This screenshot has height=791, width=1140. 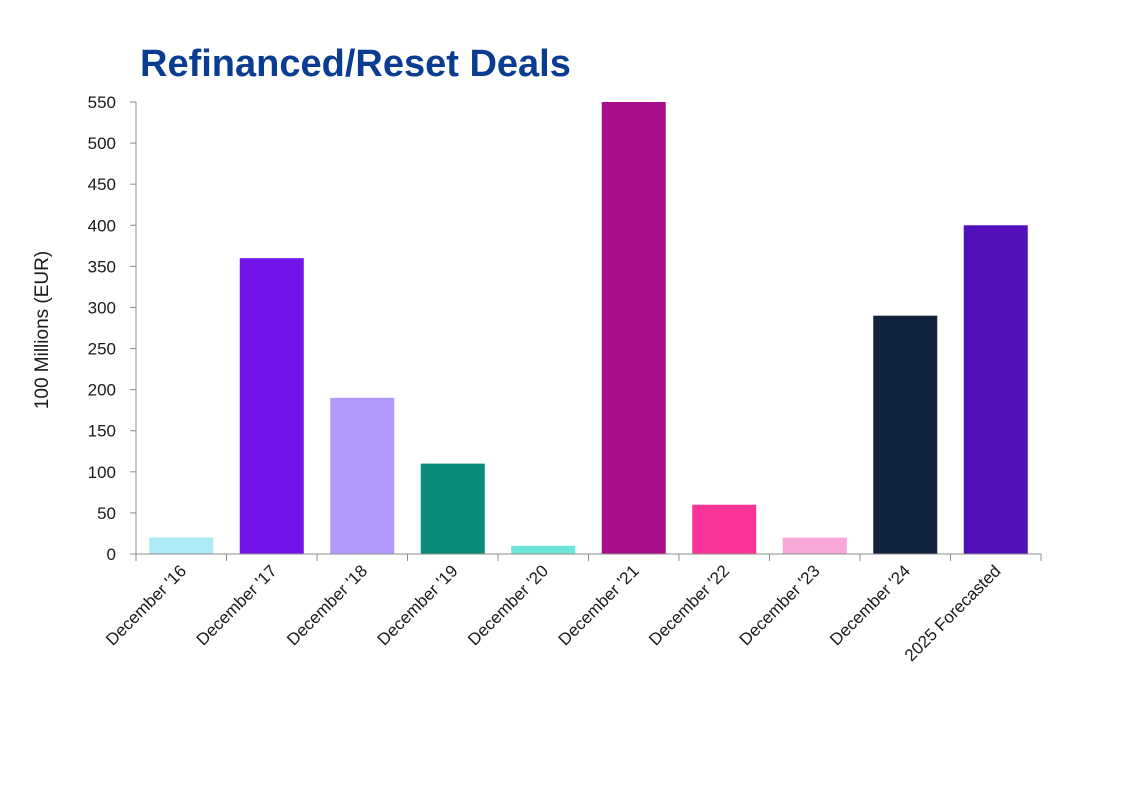 What do you see at coordinates (146, 605) in the screenshot?
I see `x-tick-label-0: December '16` at bounding box center [146, 605].